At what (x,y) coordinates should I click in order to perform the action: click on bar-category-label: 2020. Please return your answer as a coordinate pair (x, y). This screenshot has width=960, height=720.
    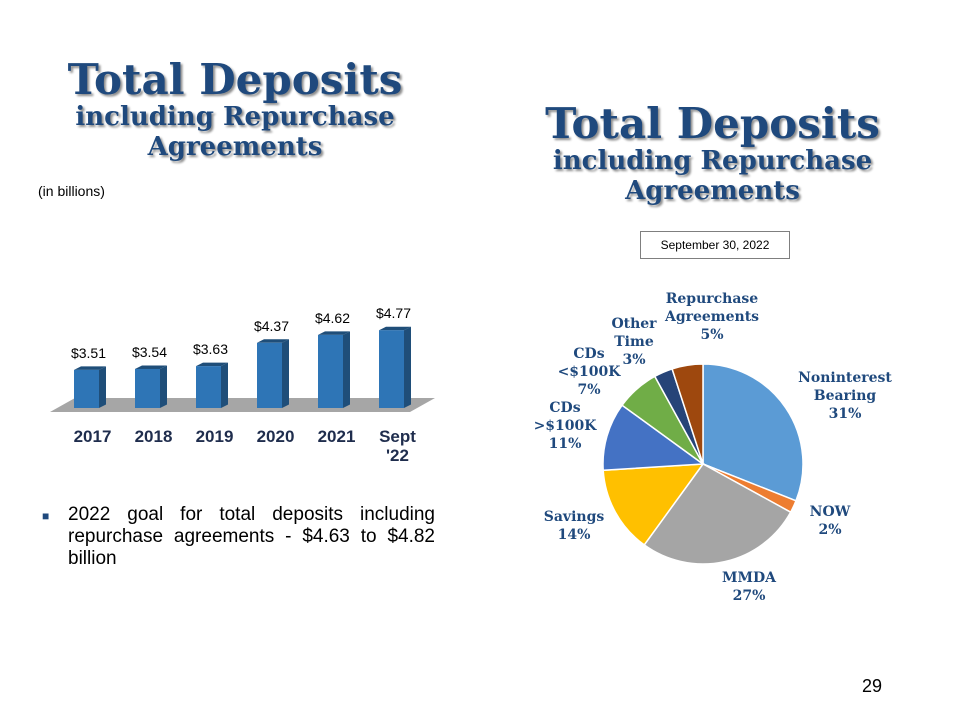
    Looking at the image, I should click on (276, 436).